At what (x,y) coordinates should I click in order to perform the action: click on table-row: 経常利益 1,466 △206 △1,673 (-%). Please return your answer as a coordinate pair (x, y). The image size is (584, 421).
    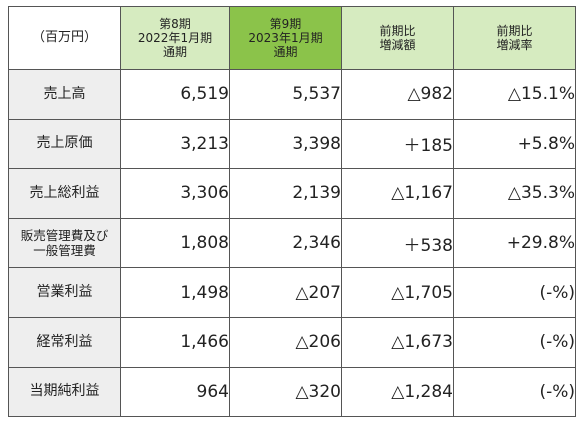
    Looking at the image, I should click on (292, 342).